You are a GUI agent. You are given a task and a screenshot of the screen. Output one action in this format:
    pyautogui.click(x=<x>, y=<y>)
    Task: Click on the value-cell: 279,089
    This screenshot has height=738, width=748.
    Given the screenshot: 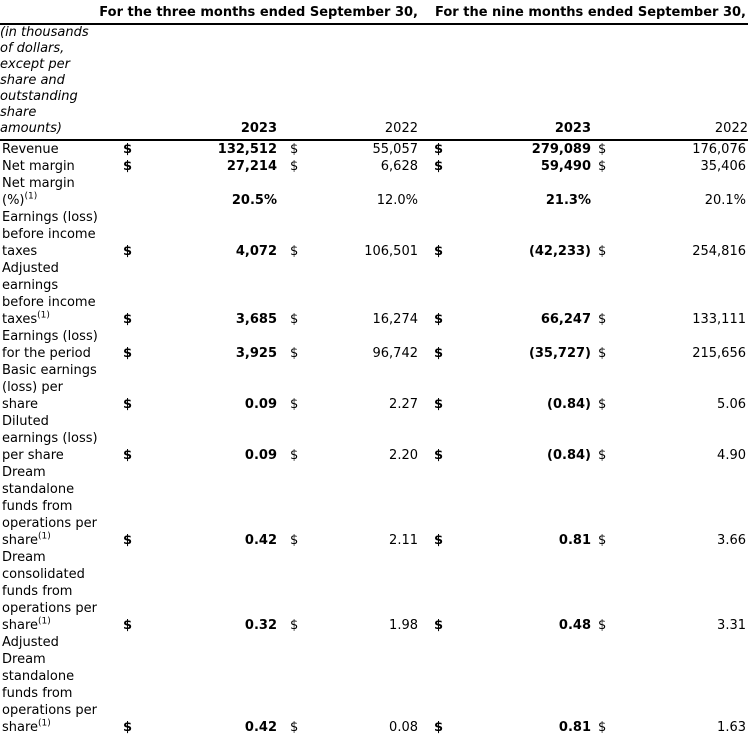 What is the action you would take?
    pyautogui.click(x=561, y=149)
    